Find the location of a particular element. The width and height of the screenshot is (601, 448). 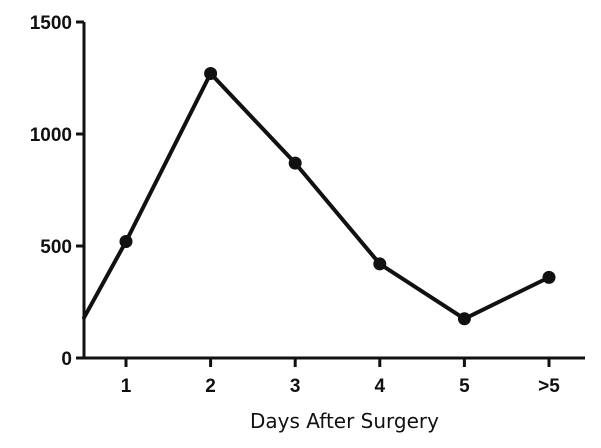

y-axis-ticks: 0 500 1000 1500 is located at coordinates (57, 191).